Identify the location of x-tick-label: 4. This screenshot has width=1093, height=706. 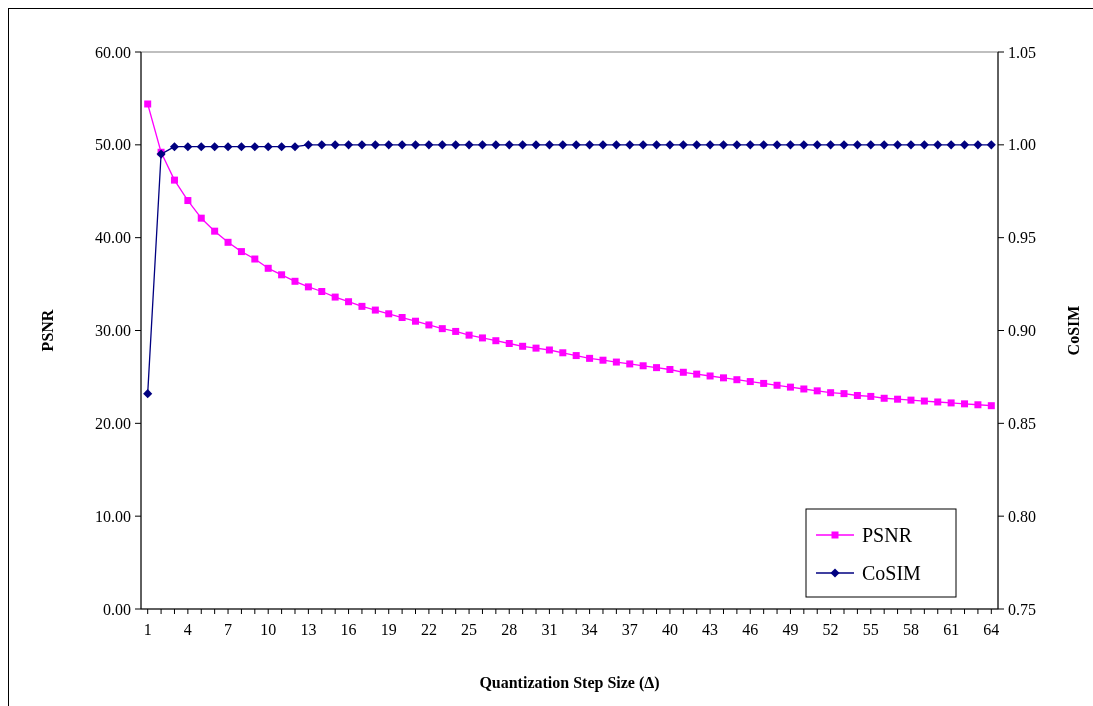
(187, 629).